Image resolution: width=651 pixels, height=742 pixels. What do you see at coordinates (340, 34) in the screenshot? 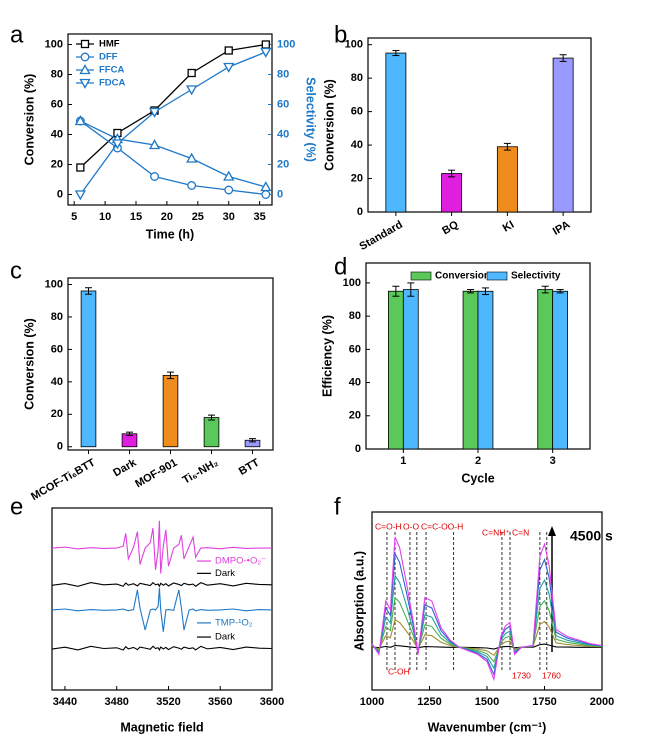
I see `panel-label: b` at bounding box center [340, 34].